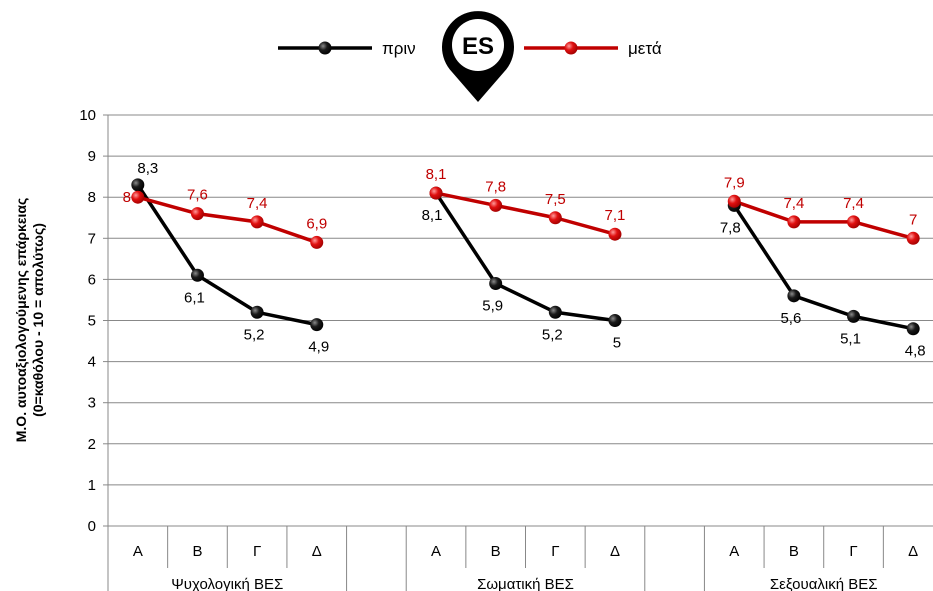 The image size is (933, 591). I want to click on y-axis-title-line-1: Μ.Ο. αυτοαξιολογούμενης επάρκειας, so click(21, 320).